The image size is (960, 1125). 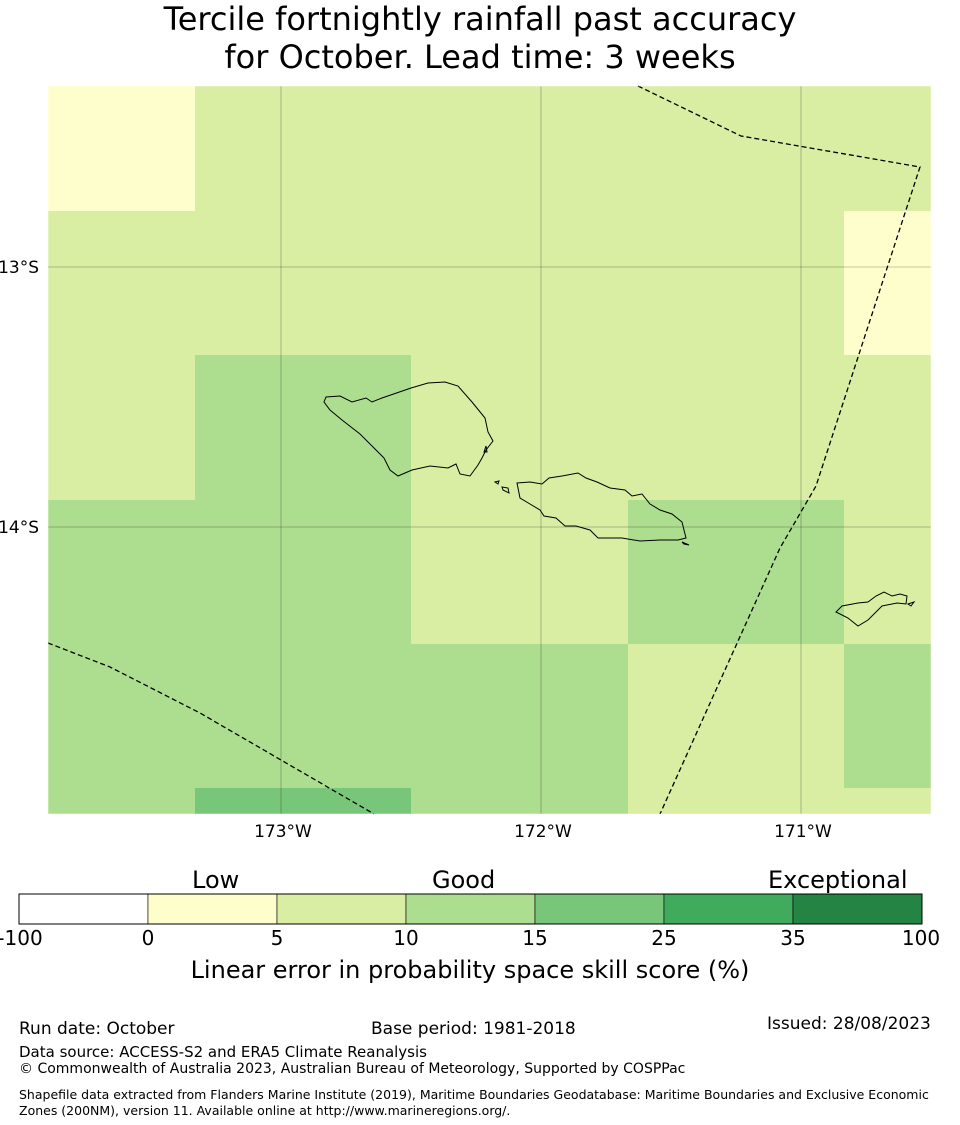 I want to click on island-savaii, so click(x=408, y=429).